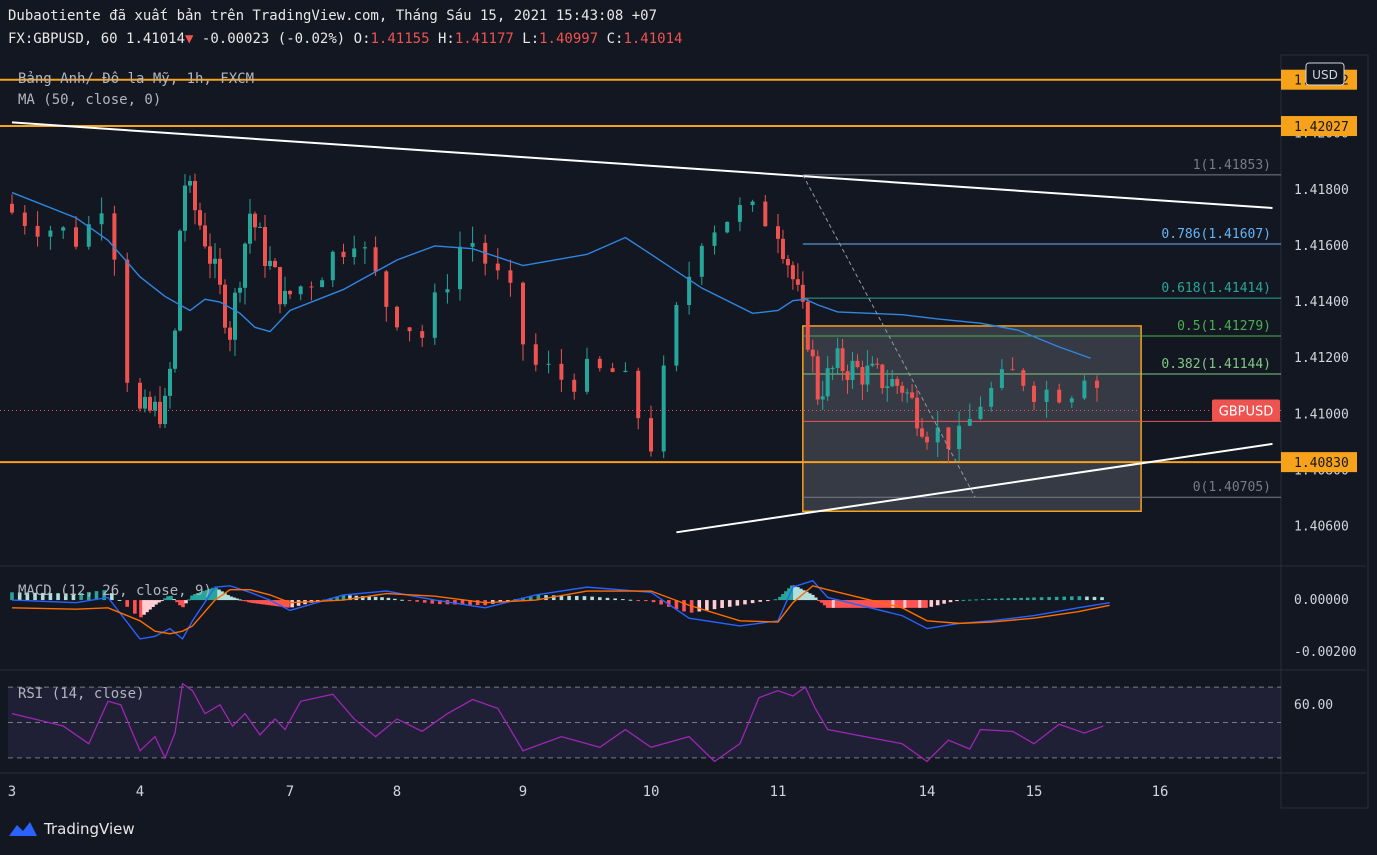  I want to click on price-change: -0.00023 (-0.02%), so click(273, 39).